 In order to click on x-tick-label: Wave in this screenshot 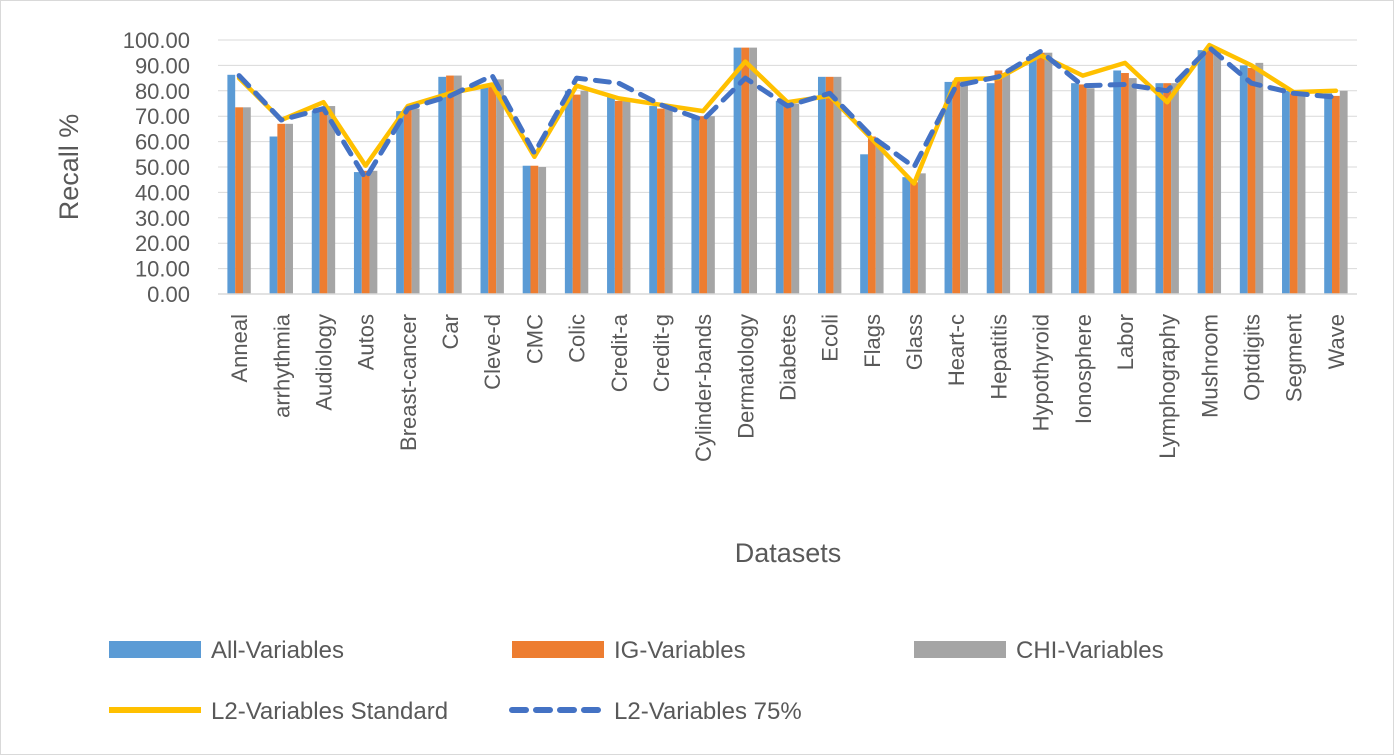, I will do `click(1336, 341)`.